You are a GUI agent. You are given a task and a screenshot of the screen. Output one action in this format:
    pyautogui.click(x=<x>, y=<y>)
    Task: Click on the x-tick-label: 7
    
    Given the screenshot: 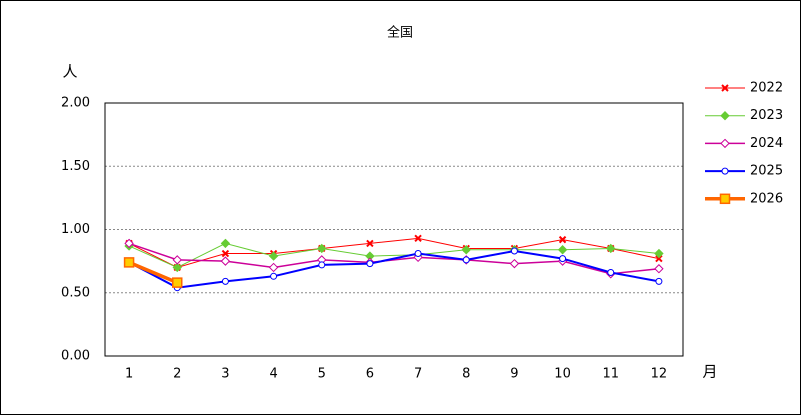 What is the action you would take?
    pyautogui.click(x=418, y=374)
    